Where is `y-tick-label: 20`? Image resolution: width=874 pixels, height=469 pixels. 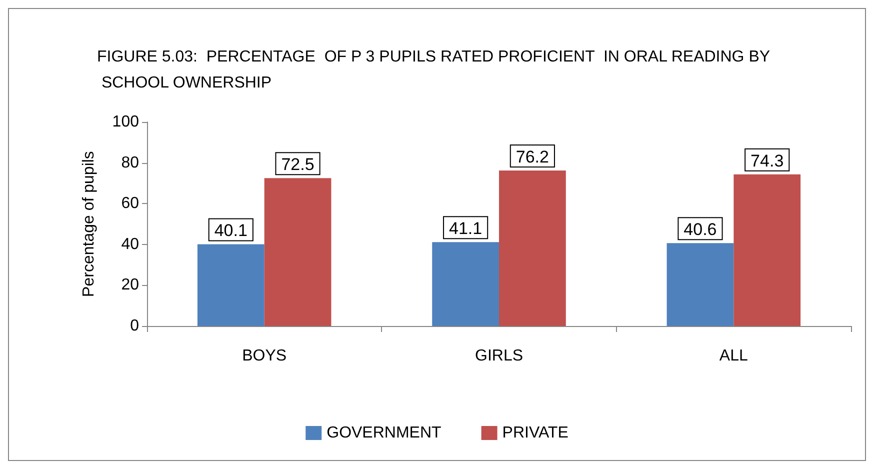
y-tick-label: 20 is located at coordinates (130, 285).